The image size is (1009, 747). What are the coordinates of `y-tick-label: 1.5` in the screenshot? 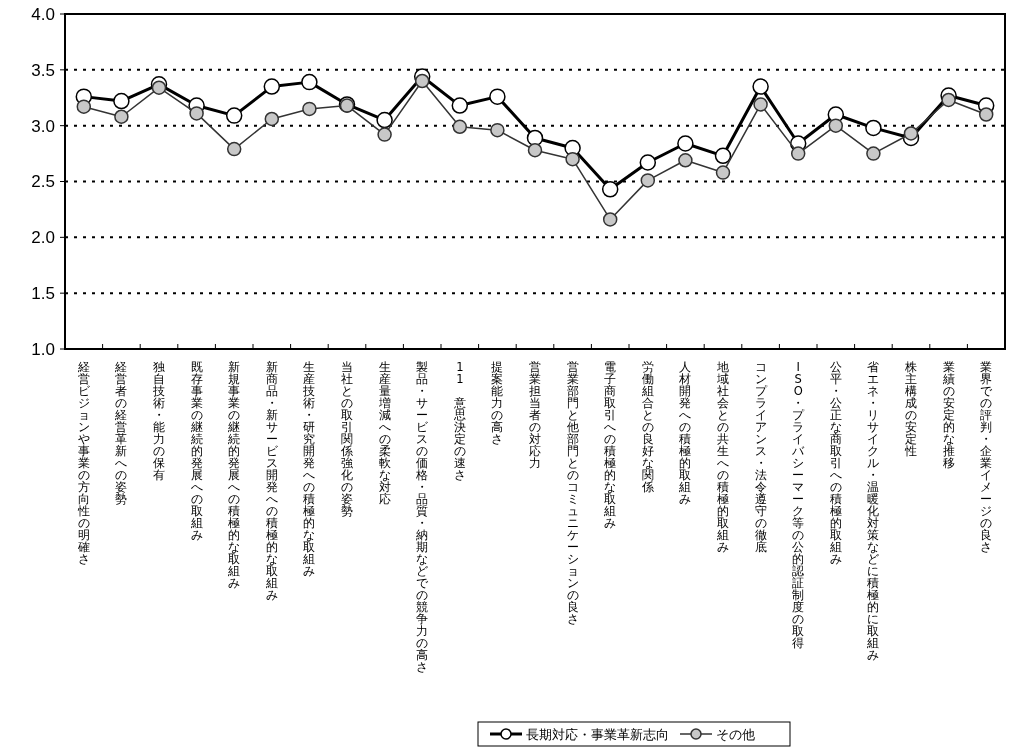 It's located at (43, 294).